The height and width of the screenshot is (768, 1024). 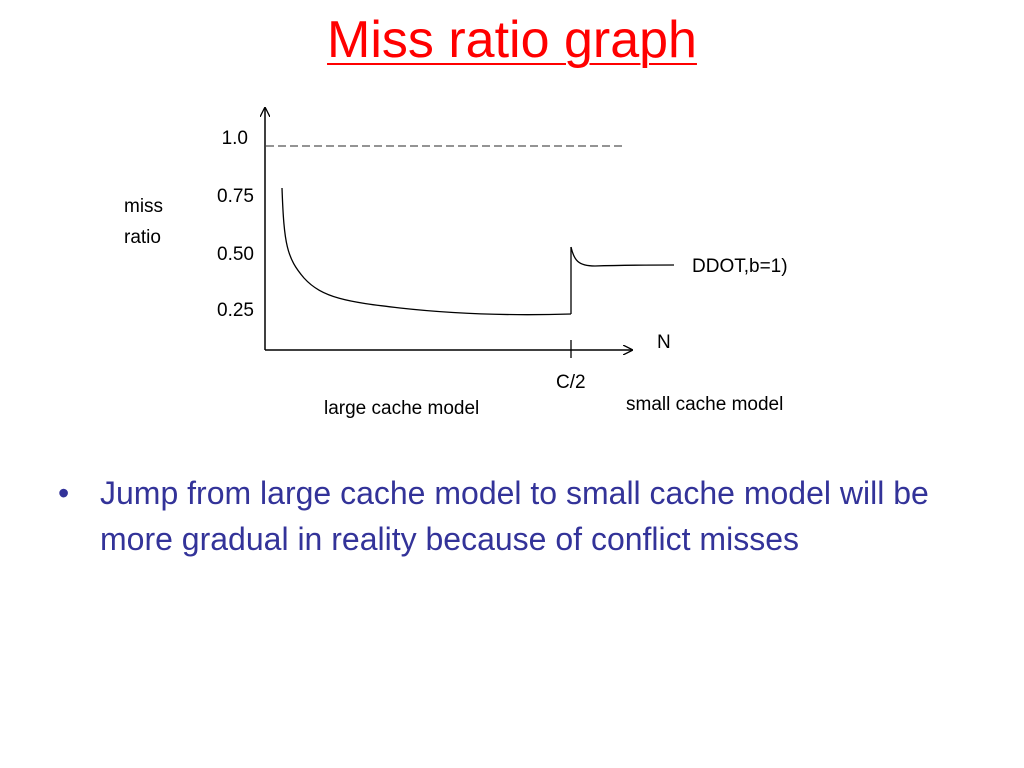 What do you see at coordinates (235, 254) in the screenshot?
I see `y-tick-label-0-50: 0.50` at bounding box center [235, 254].